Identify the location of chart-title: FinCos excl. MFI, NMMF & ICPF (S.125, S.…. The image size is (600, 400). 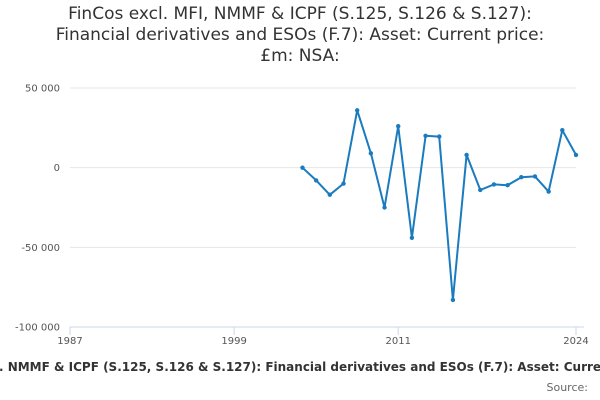
(300, 35).